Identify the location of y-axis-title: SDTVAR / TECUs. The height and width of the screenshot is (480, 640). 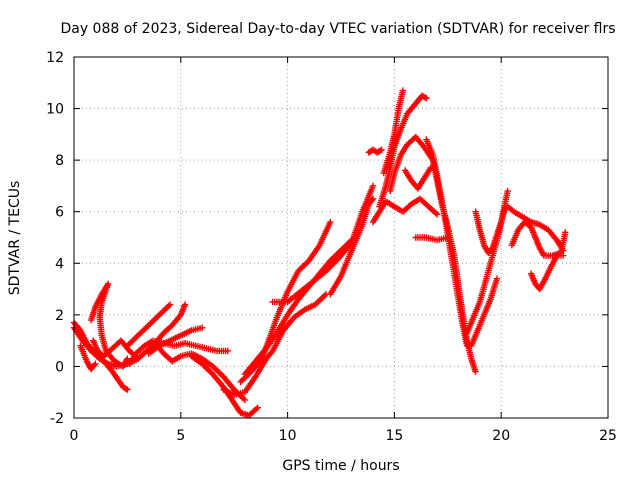
(15, 238).